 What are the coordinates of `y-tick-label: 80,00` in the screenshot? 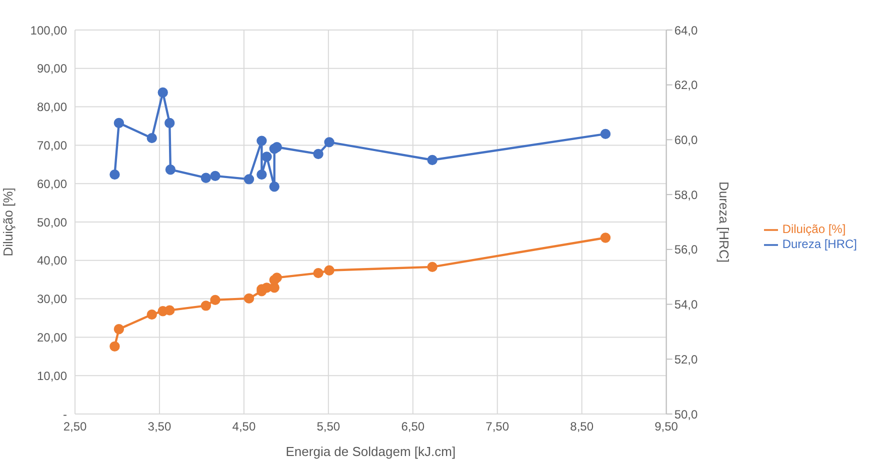 It's located at (52, 107).